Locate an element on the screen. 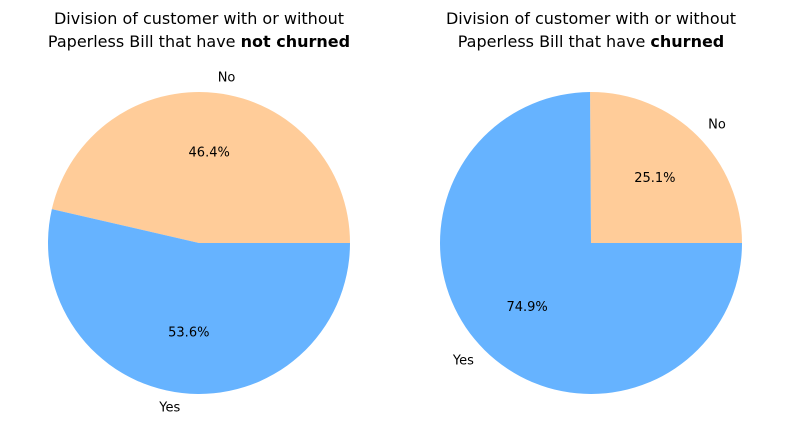 The height and width of the screenshot is (443, 790). chart-title-emphasis: not churned is located at coordinates (295, 41).